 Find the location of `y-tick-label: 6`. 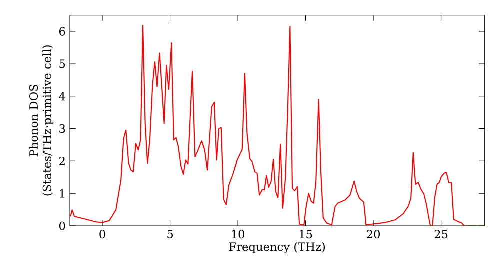

y-tick-label: 6 is located at coordinates (63, 31).